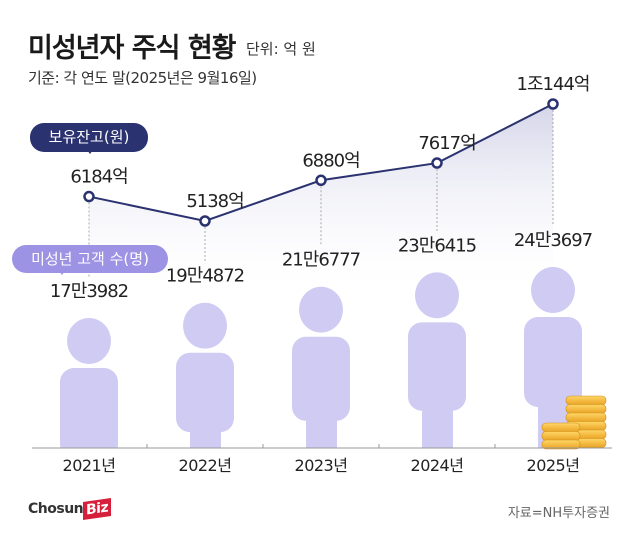 This screenshot has height=535, width=640. I want to click on chosunbiz-logo: Chosun Biz, so click(70, 509).